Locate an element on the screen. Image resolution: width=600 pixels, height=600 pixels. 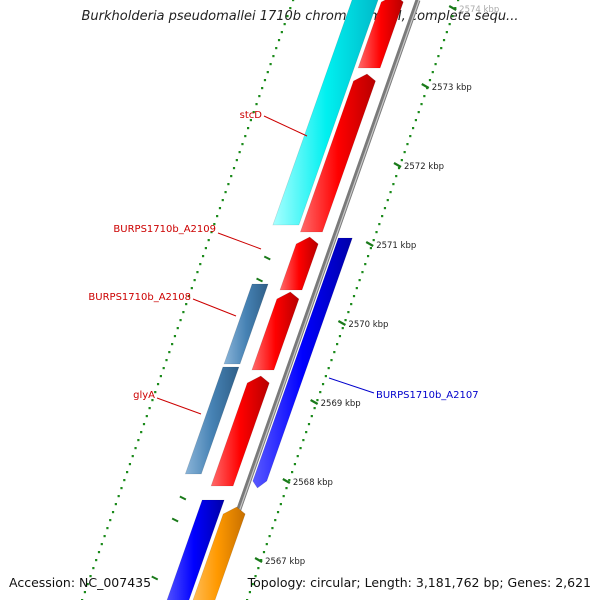
gene-label: BURPS1710b_A2108 is located at coordinates (139, 297).